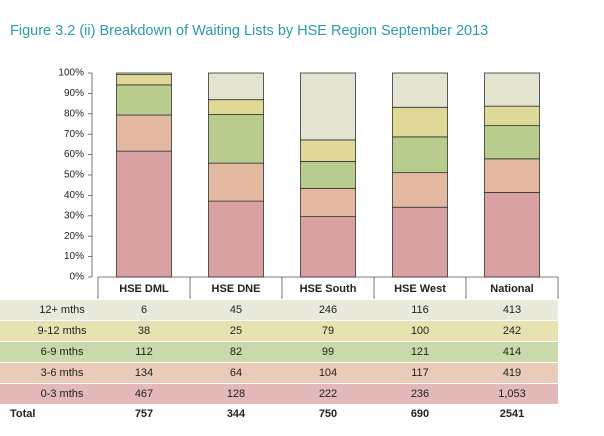 This screenshot has width=604, height=436. Describe the element at coordinates (144, 414) in the screenshot. I see `total-cell: 757` at that location.